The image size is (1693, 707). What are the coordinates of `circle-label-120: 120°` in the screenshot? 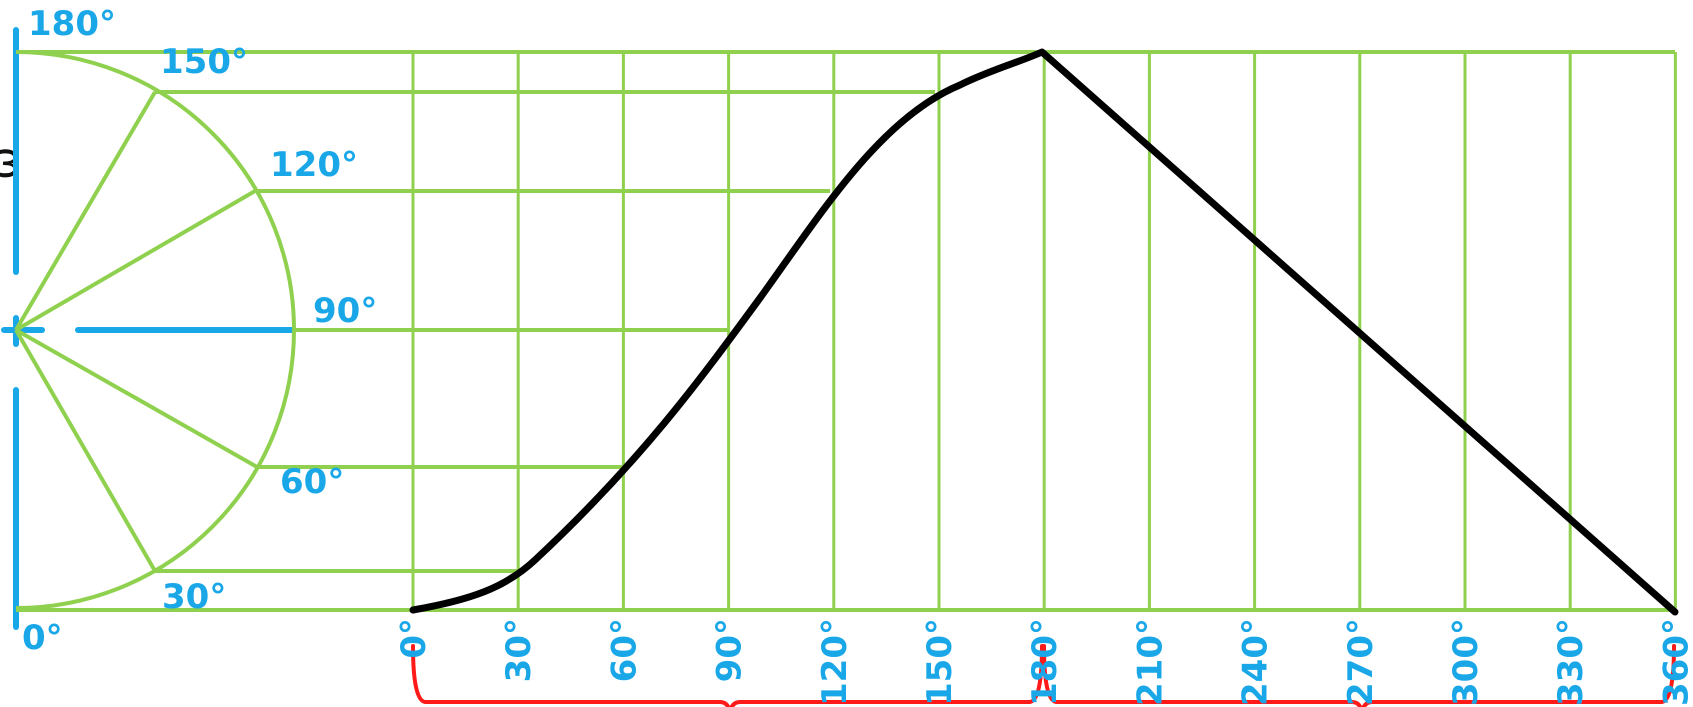 It's located at (314, 165).